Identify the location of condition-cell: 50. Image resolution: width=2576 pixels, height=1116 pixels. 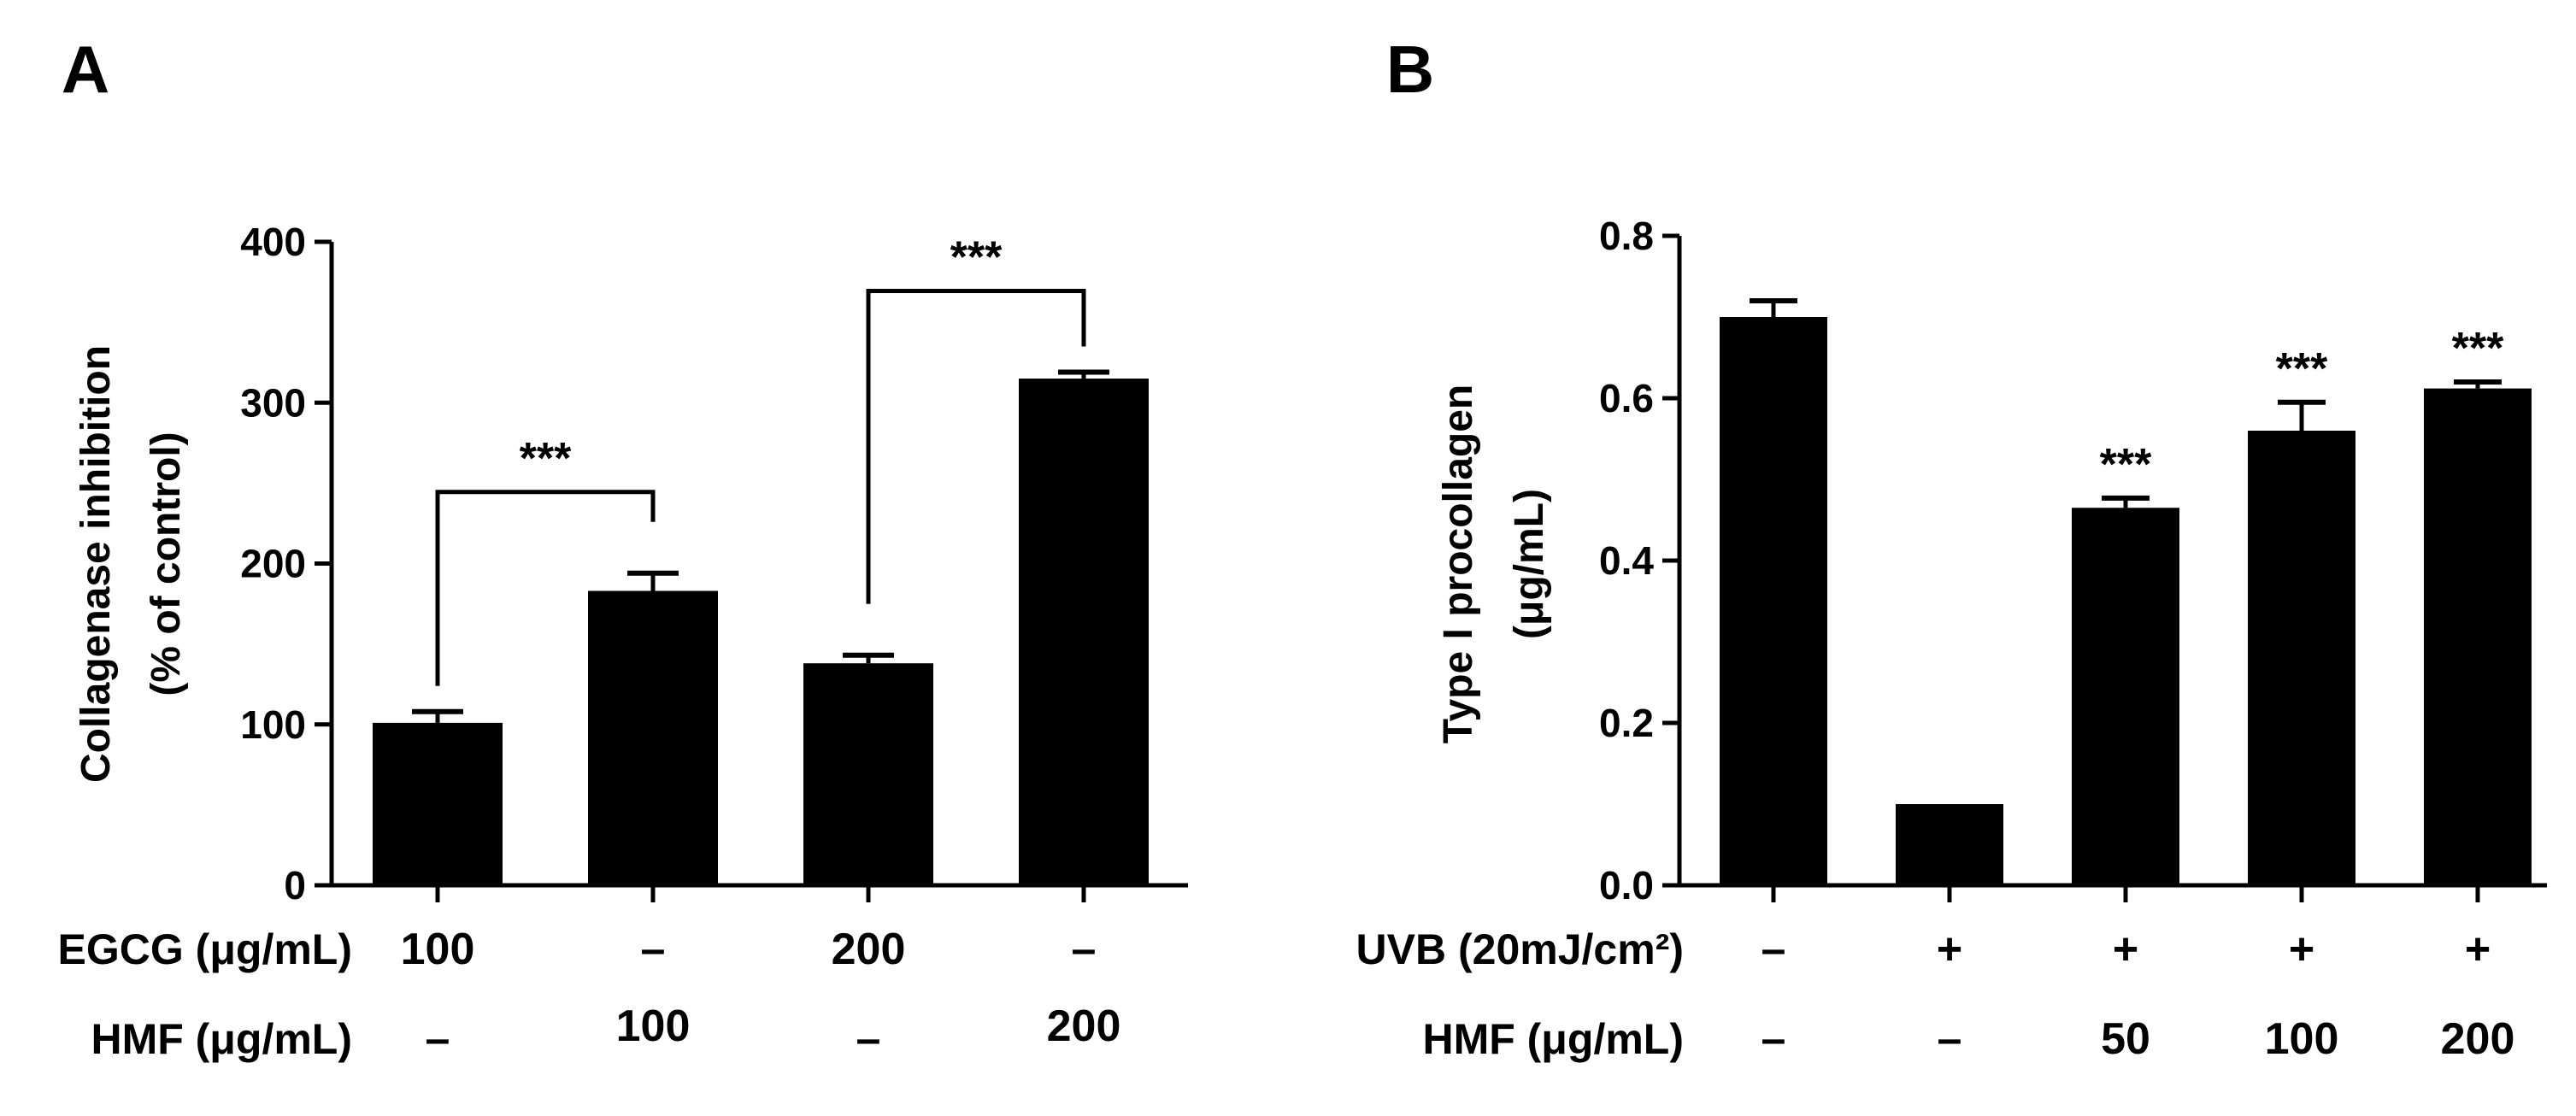
(2125, 1039).